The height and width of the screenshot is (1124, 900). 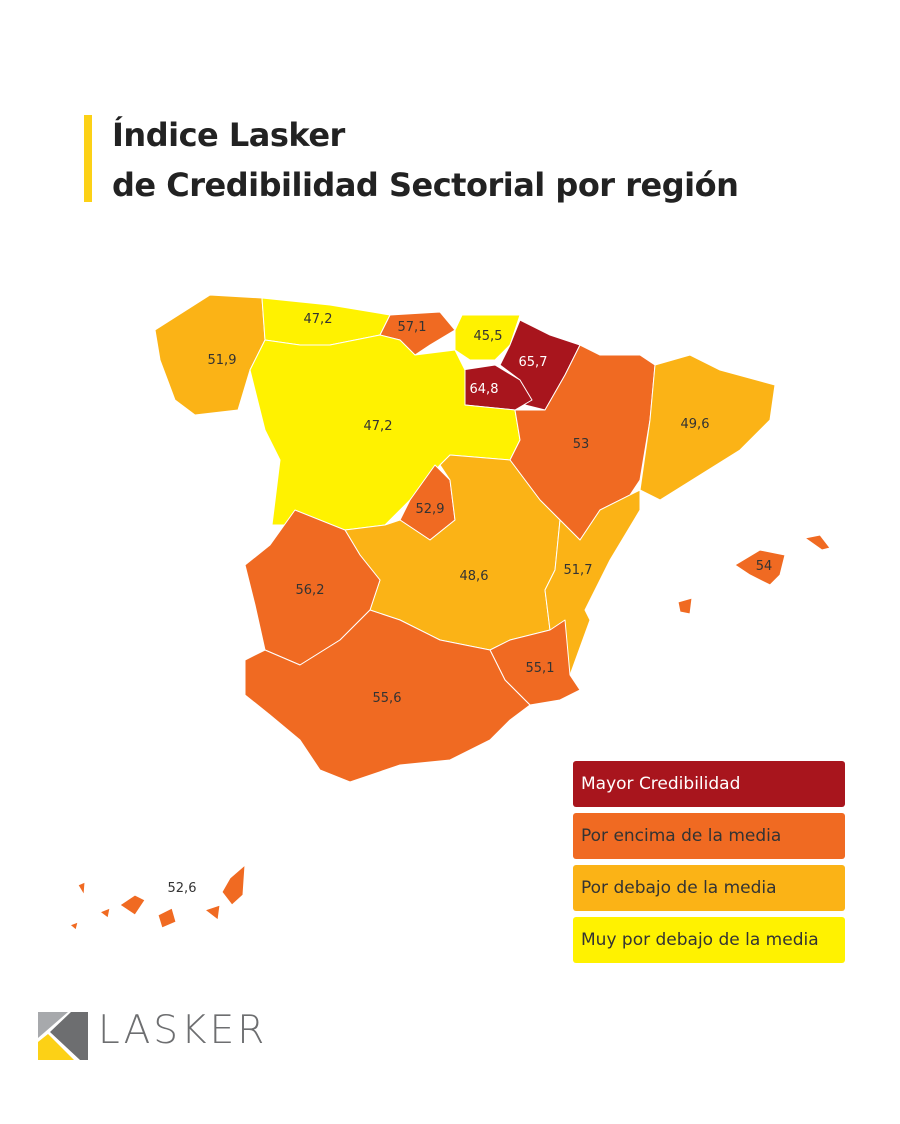 What do you see at coordinates (709, 888) in the screenshot?
I see `legend-item-debajo: Por debajo de la media` at bounding box center [709, 888].